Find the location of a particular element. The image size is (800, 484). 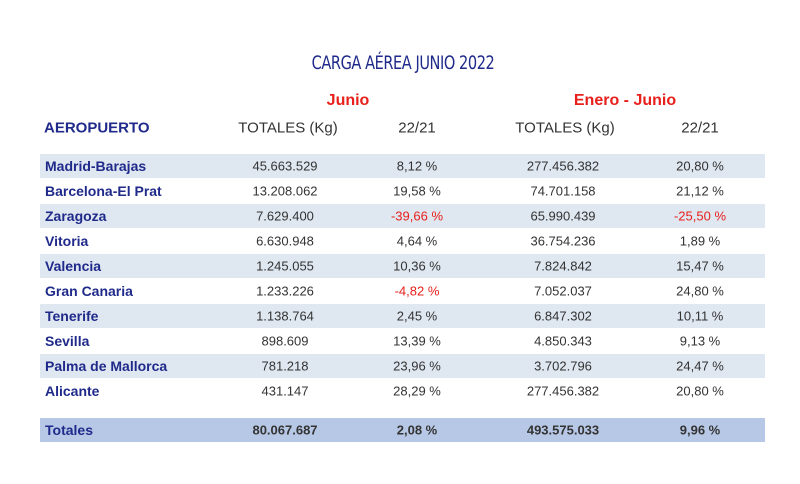

cell: 10,11 % is located at coordinates (700, 316).